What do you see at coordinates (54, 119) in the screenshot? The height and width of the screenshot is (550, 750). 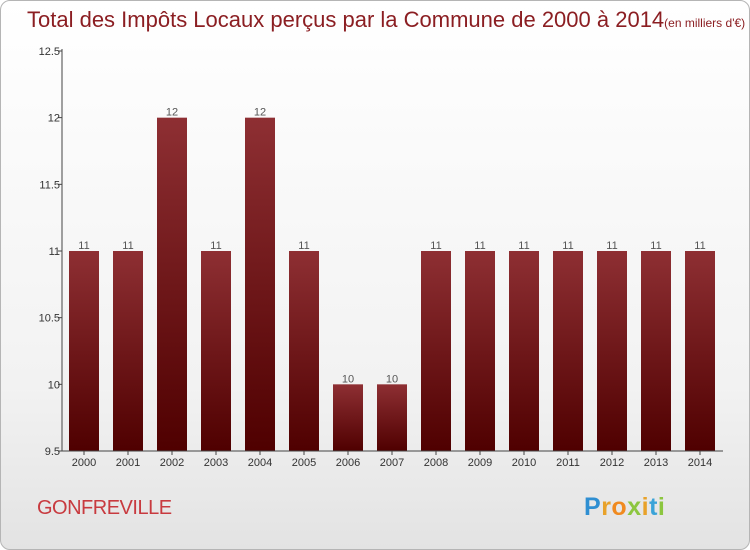 I see `y-tick-label-12: 12` at bounding box center [54, 119].